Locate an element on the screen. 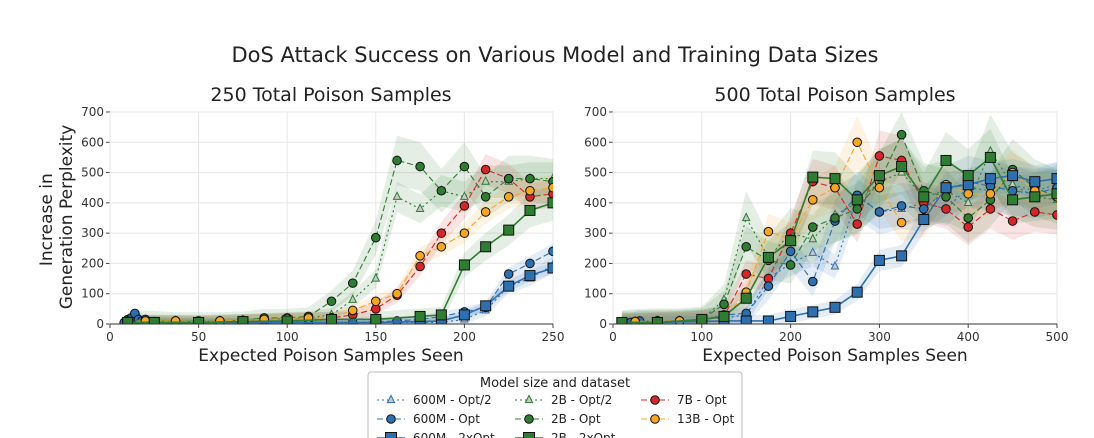 This screenshot has width=1094, height=438. x-tick-label: 0 is located at coordinates (613, 337).